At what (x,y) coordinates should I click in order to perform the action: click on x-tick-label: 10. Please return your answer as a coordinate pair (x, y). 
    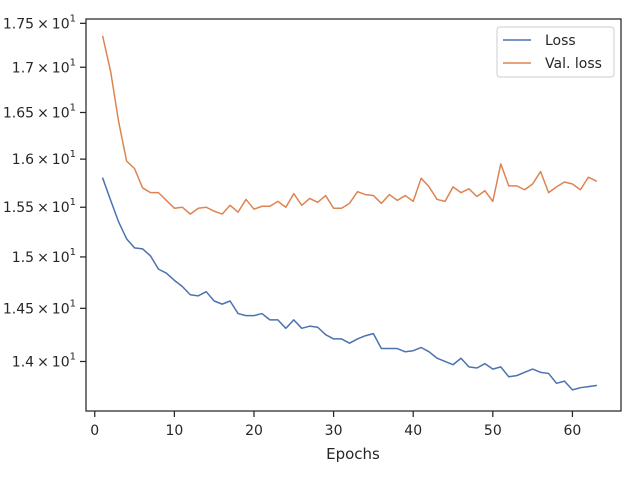
    Looking at the image, I should click on (174, 431).